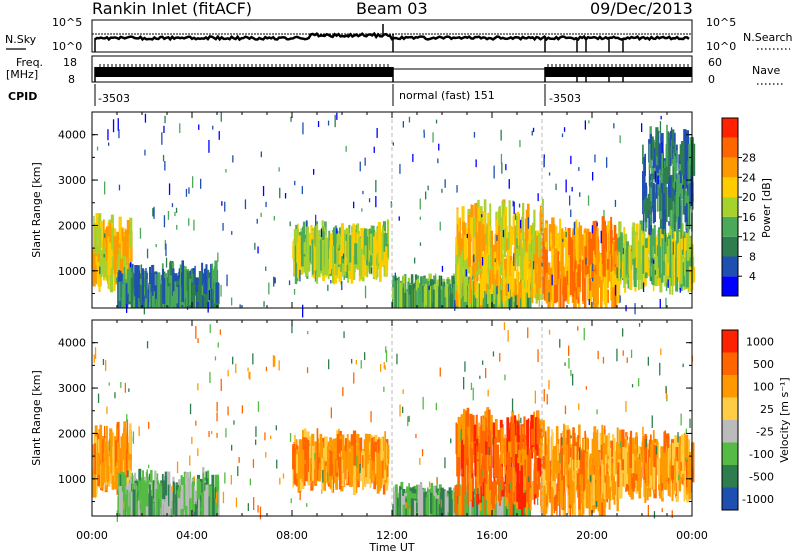 The height and width of the screenshot is (554, 800). What do you see at coordinates (391, 73) in the screenshot?
I see `freq-spikes` at bounding box center [391, 73].